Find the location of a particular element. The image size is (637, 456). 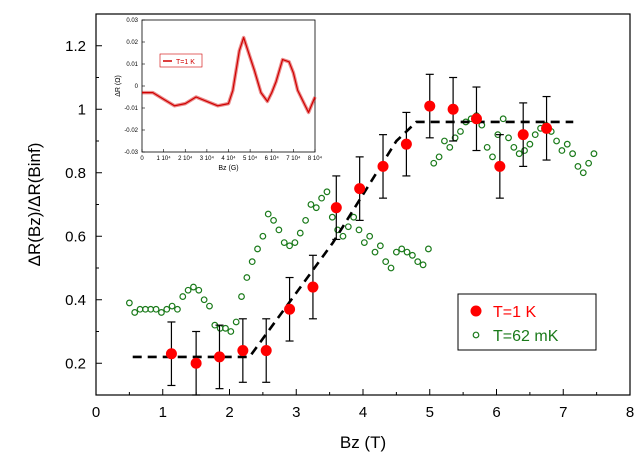

inset-x-tick-label: 1 10⁴ is located at coordinates (163, 158).